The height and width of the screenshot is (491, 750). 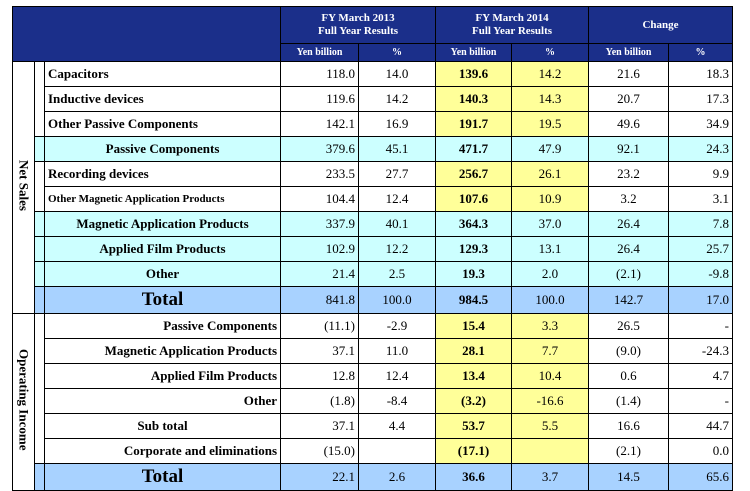 What do you see at coordinates (474, 451) in the screenshot?
I see `cell: (17.1)` at bounding box center [474, 451].